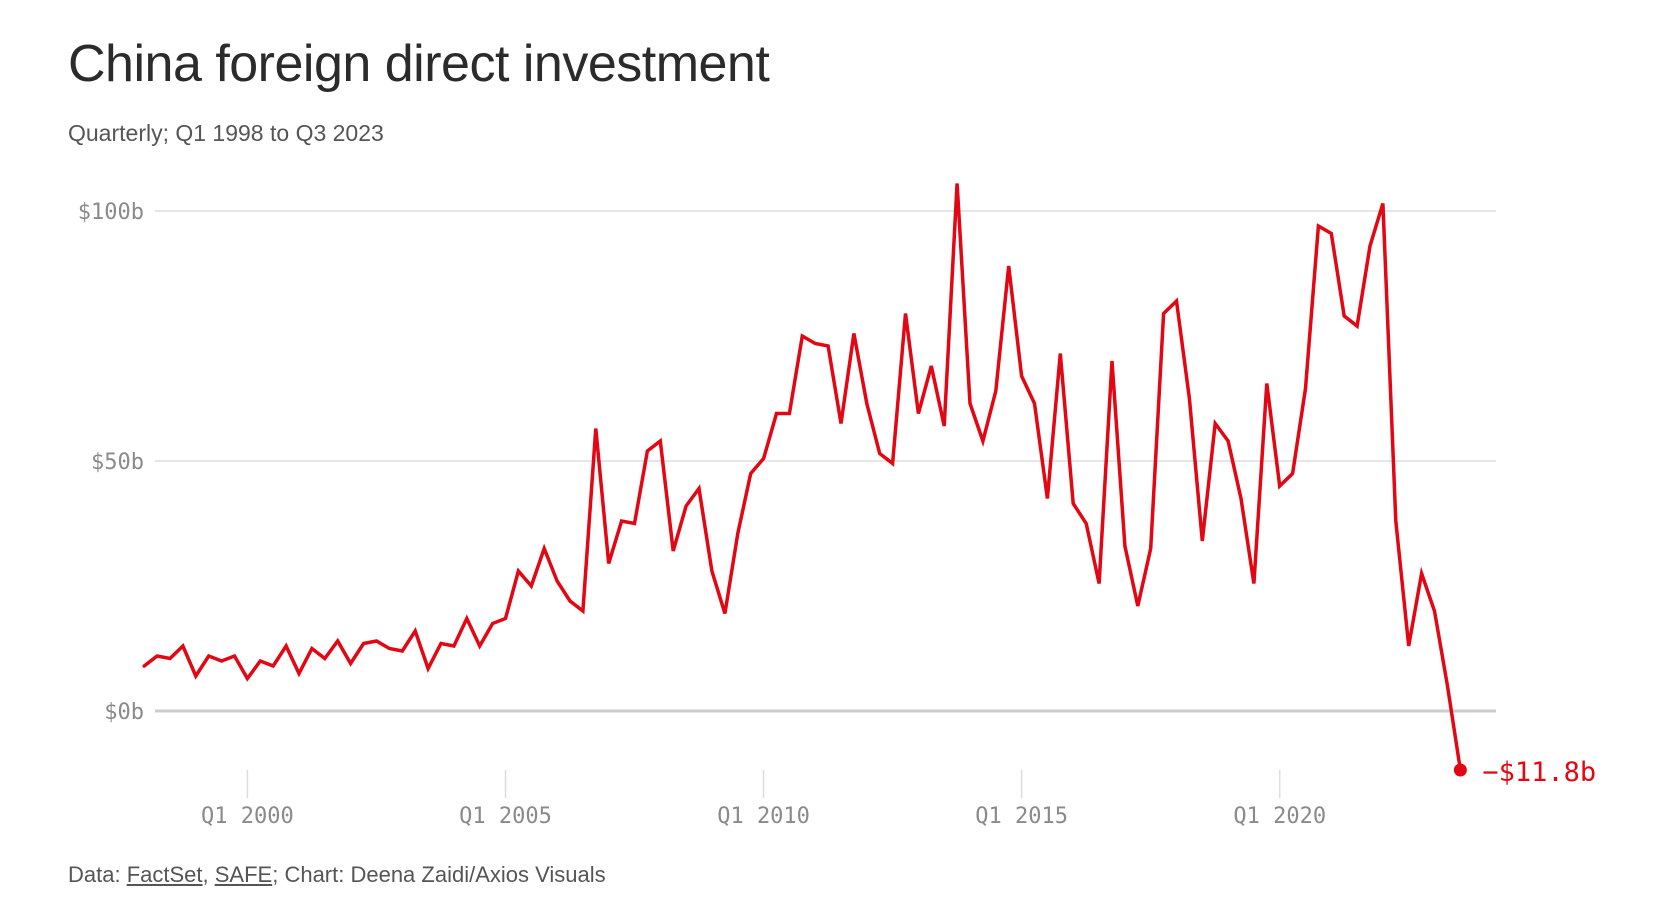 This screenshot has width=1678, height=910. Describe the element at coordinates (763, 816) in the screenshot. I see `x-tick-label: Q1 2010` at that location.